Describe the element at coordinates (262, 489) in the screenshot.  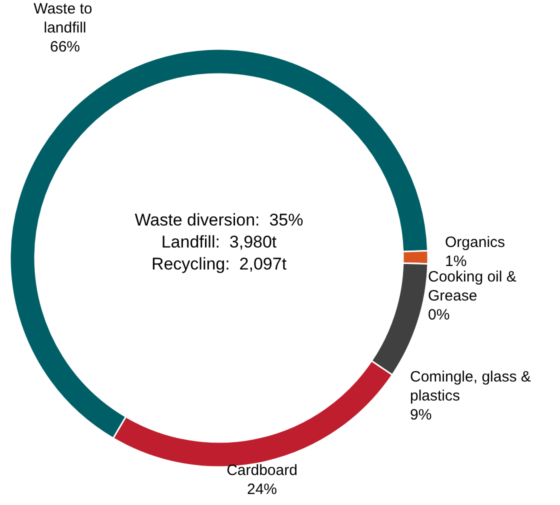
I see `data-label: 24%` at that location.